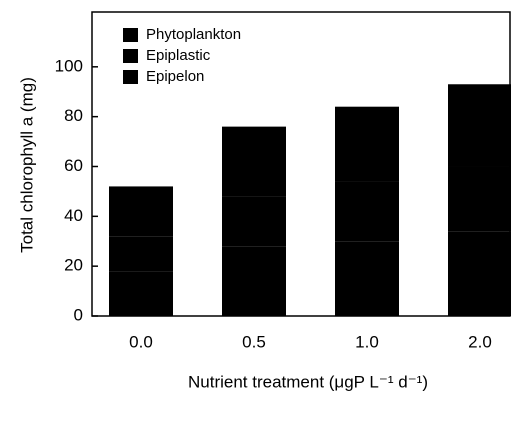 The height and width of the screenshot is (421, 511). Describe the element at coordinates (480, 341) in the screenshot. I see `x-tick-label: 2.0` at that location.